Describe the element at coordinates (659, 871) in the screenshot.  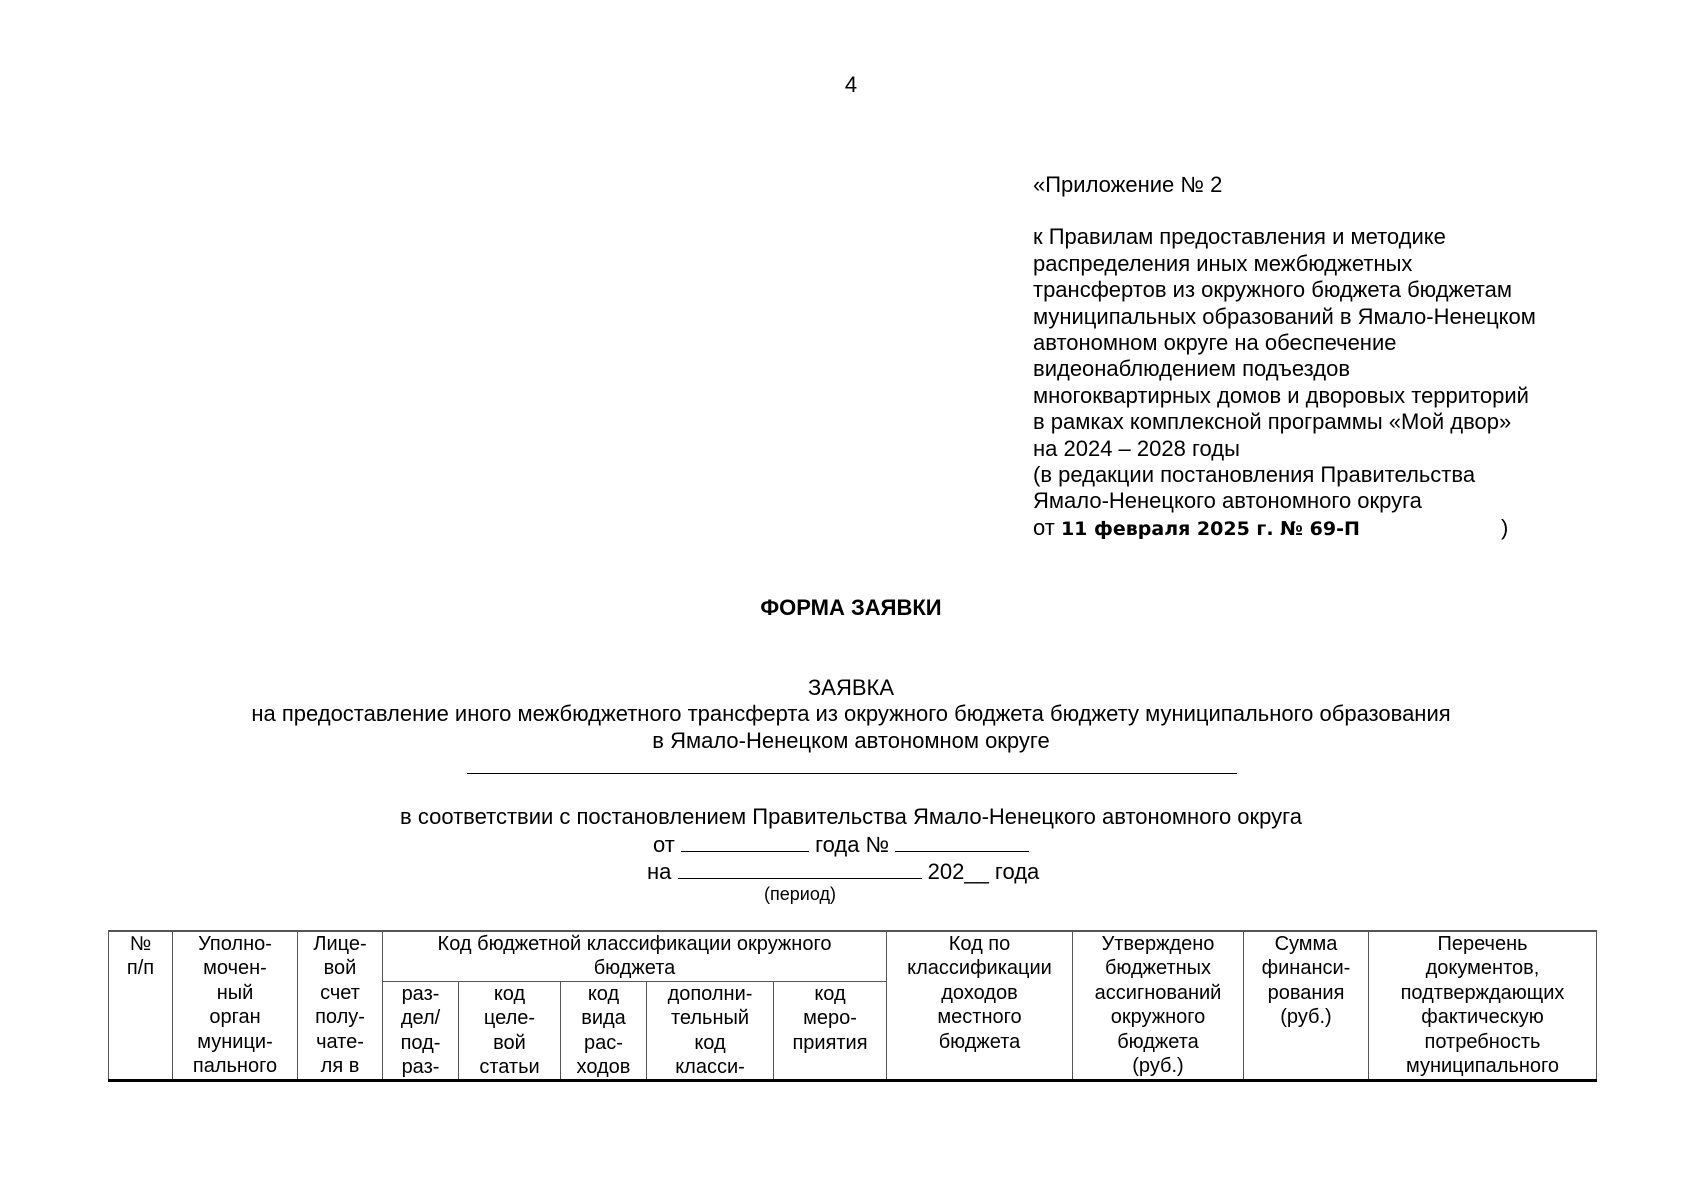
I see `on-label: на` at that location.